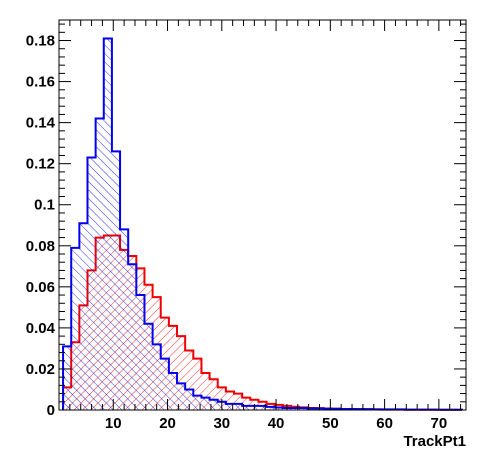  I want to click on x-tick-label: 50, so click(330, 423).